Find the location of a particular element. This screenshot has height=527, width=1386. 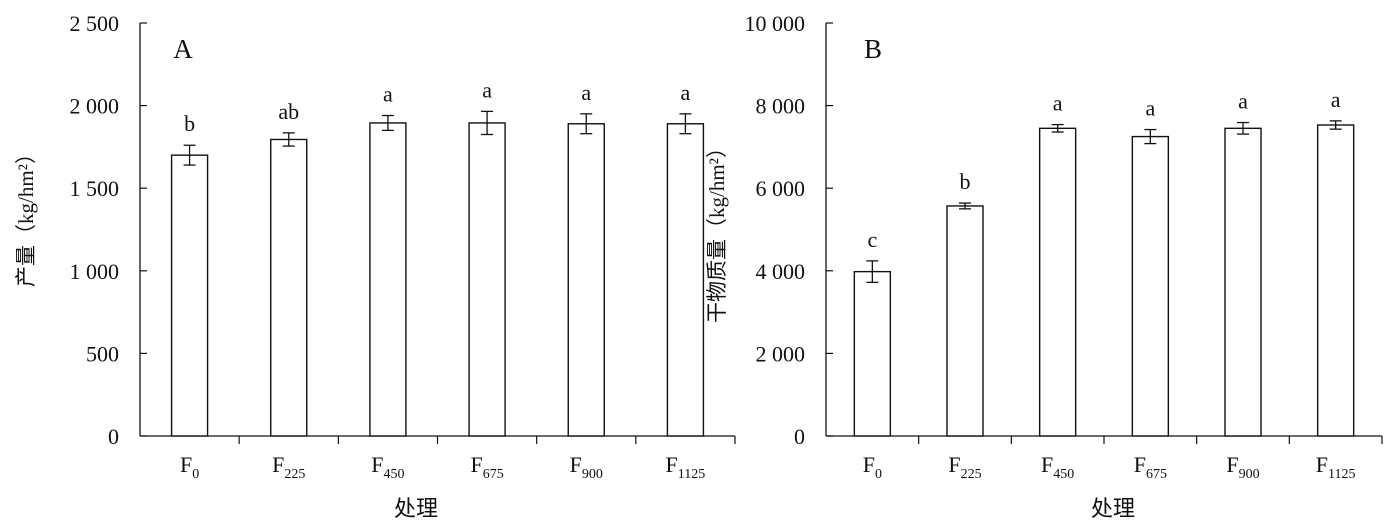

y-tick-label: 1 000 is located at coordinates (95, 271).